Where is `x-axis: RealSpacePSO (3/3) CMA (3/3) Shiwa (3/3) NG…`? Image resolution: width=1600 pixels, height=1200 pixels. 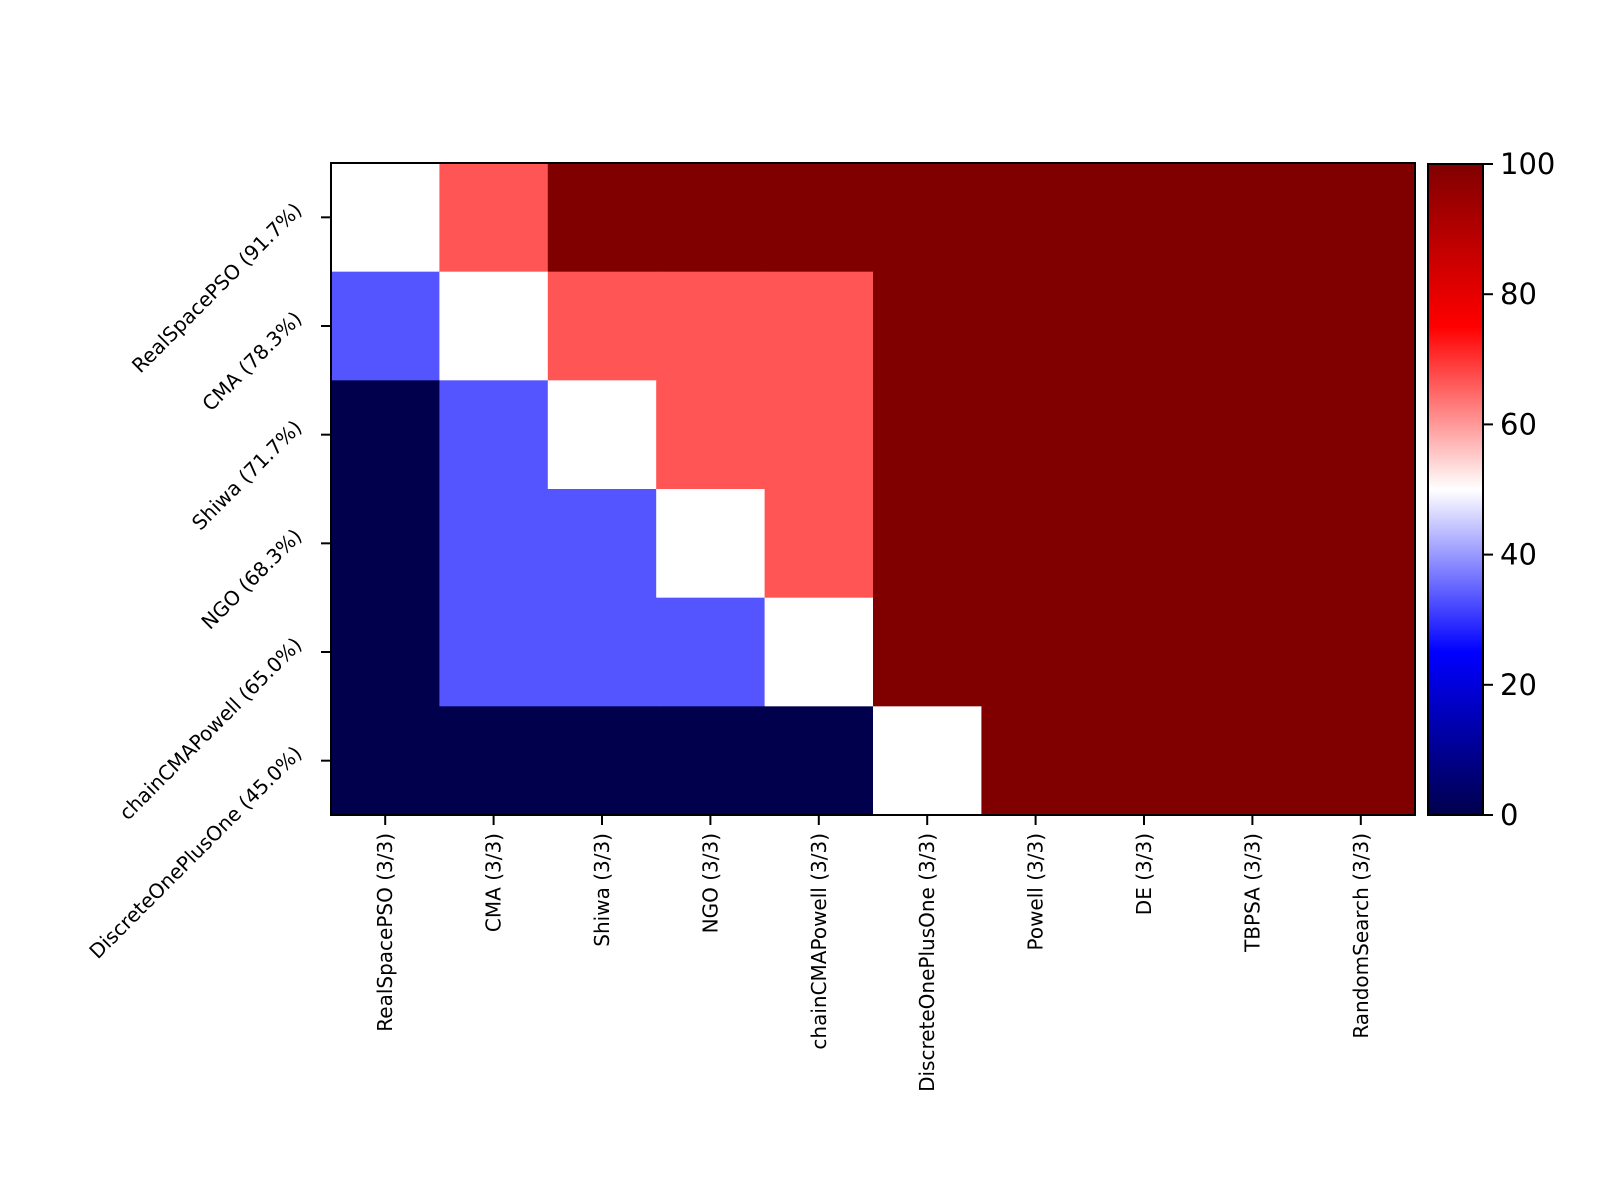 x-axis: RealSpacePSO (3/3) CMA (3/3) Shiwa (3/3) NG… is located at coordinates (873, 953).